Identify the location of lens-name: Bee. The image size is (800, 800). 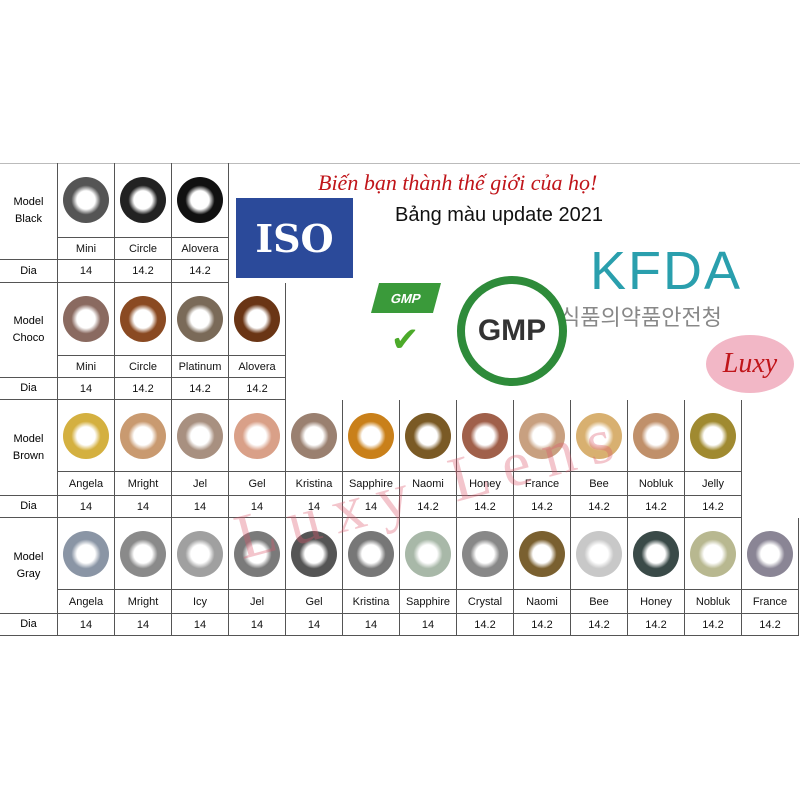
(599, 602).